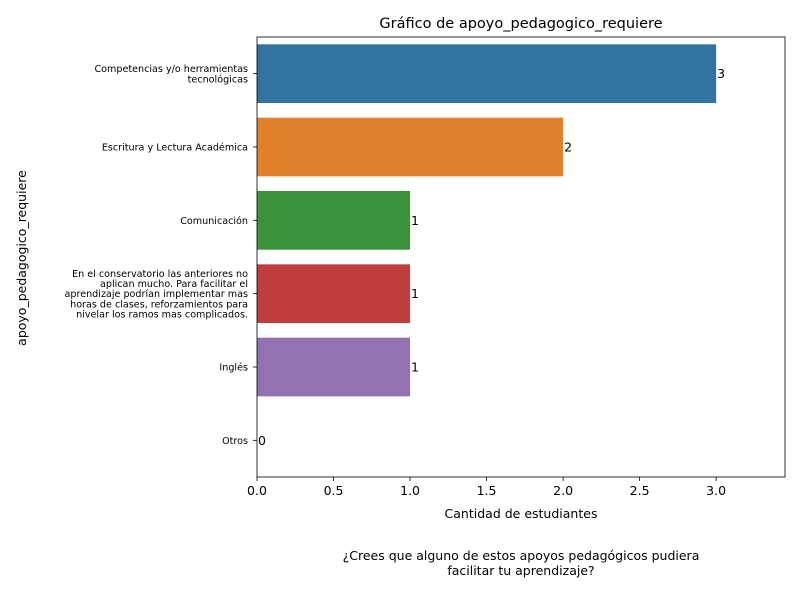 The width and height of the screenshot is (800, 604). What do you see at coordinates (487, 490) in the screenshot?
I see `x-tick-label: 1.5` at bounding box center [487, 490].